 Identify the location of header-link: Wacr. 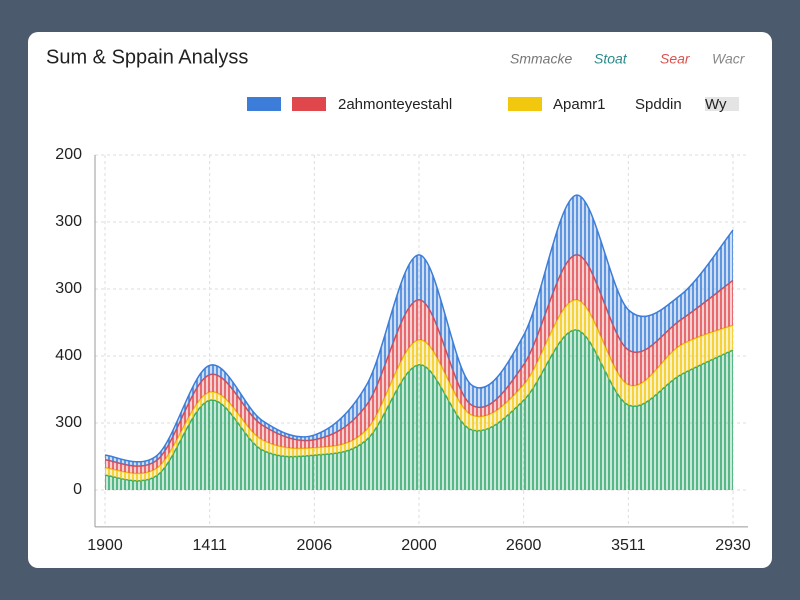
(729, 59).